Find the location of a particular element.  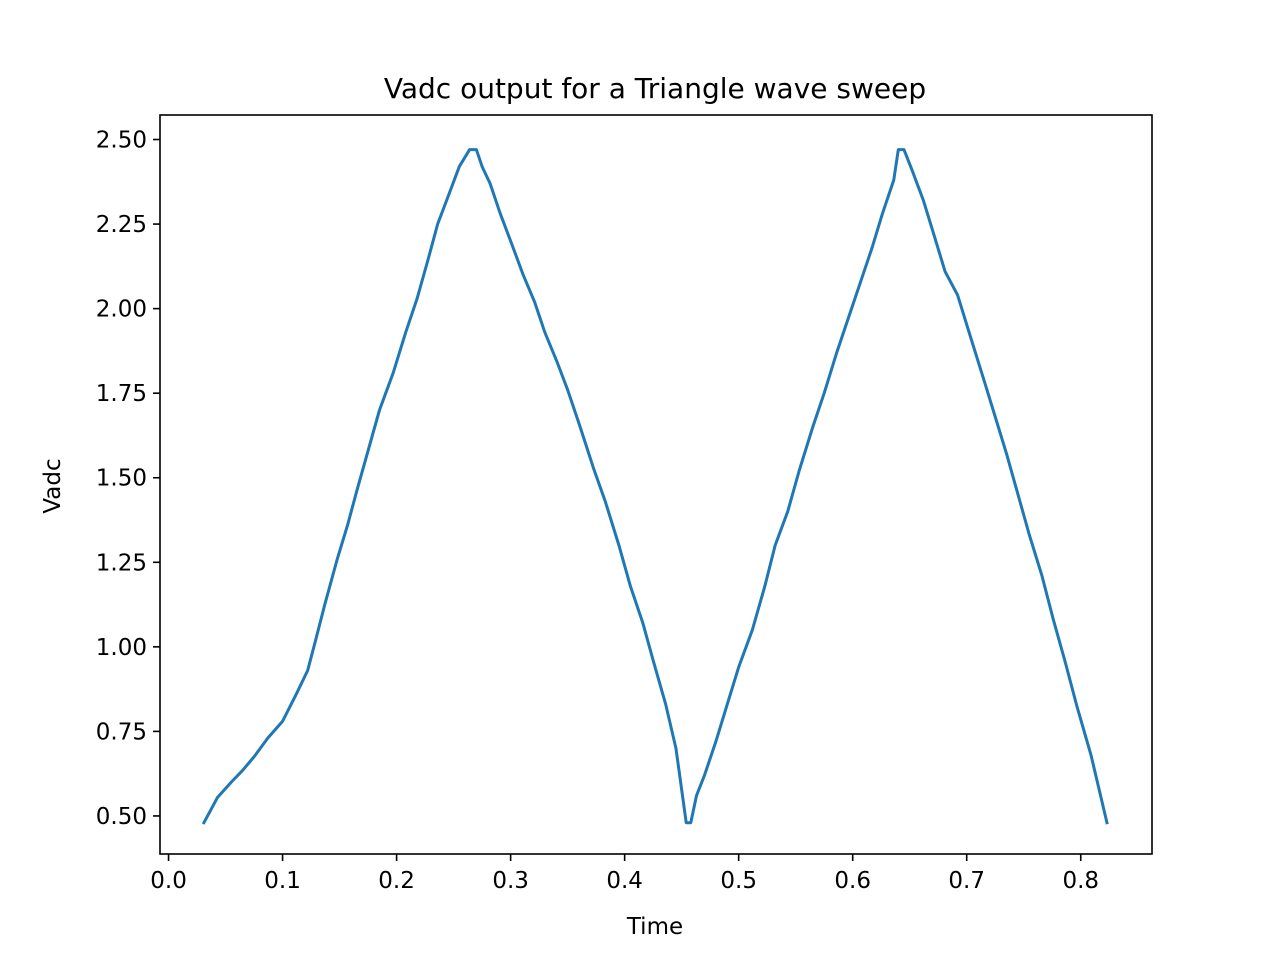

y-tick-label: 1.50 is located at coordinates (121, 479).